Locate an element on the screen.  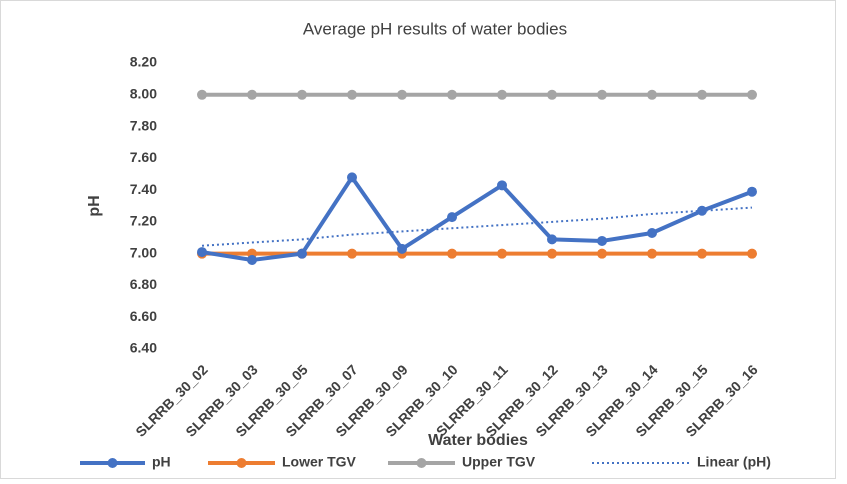
y-tick-label: 7.00 is located at coordinates (143, 252).